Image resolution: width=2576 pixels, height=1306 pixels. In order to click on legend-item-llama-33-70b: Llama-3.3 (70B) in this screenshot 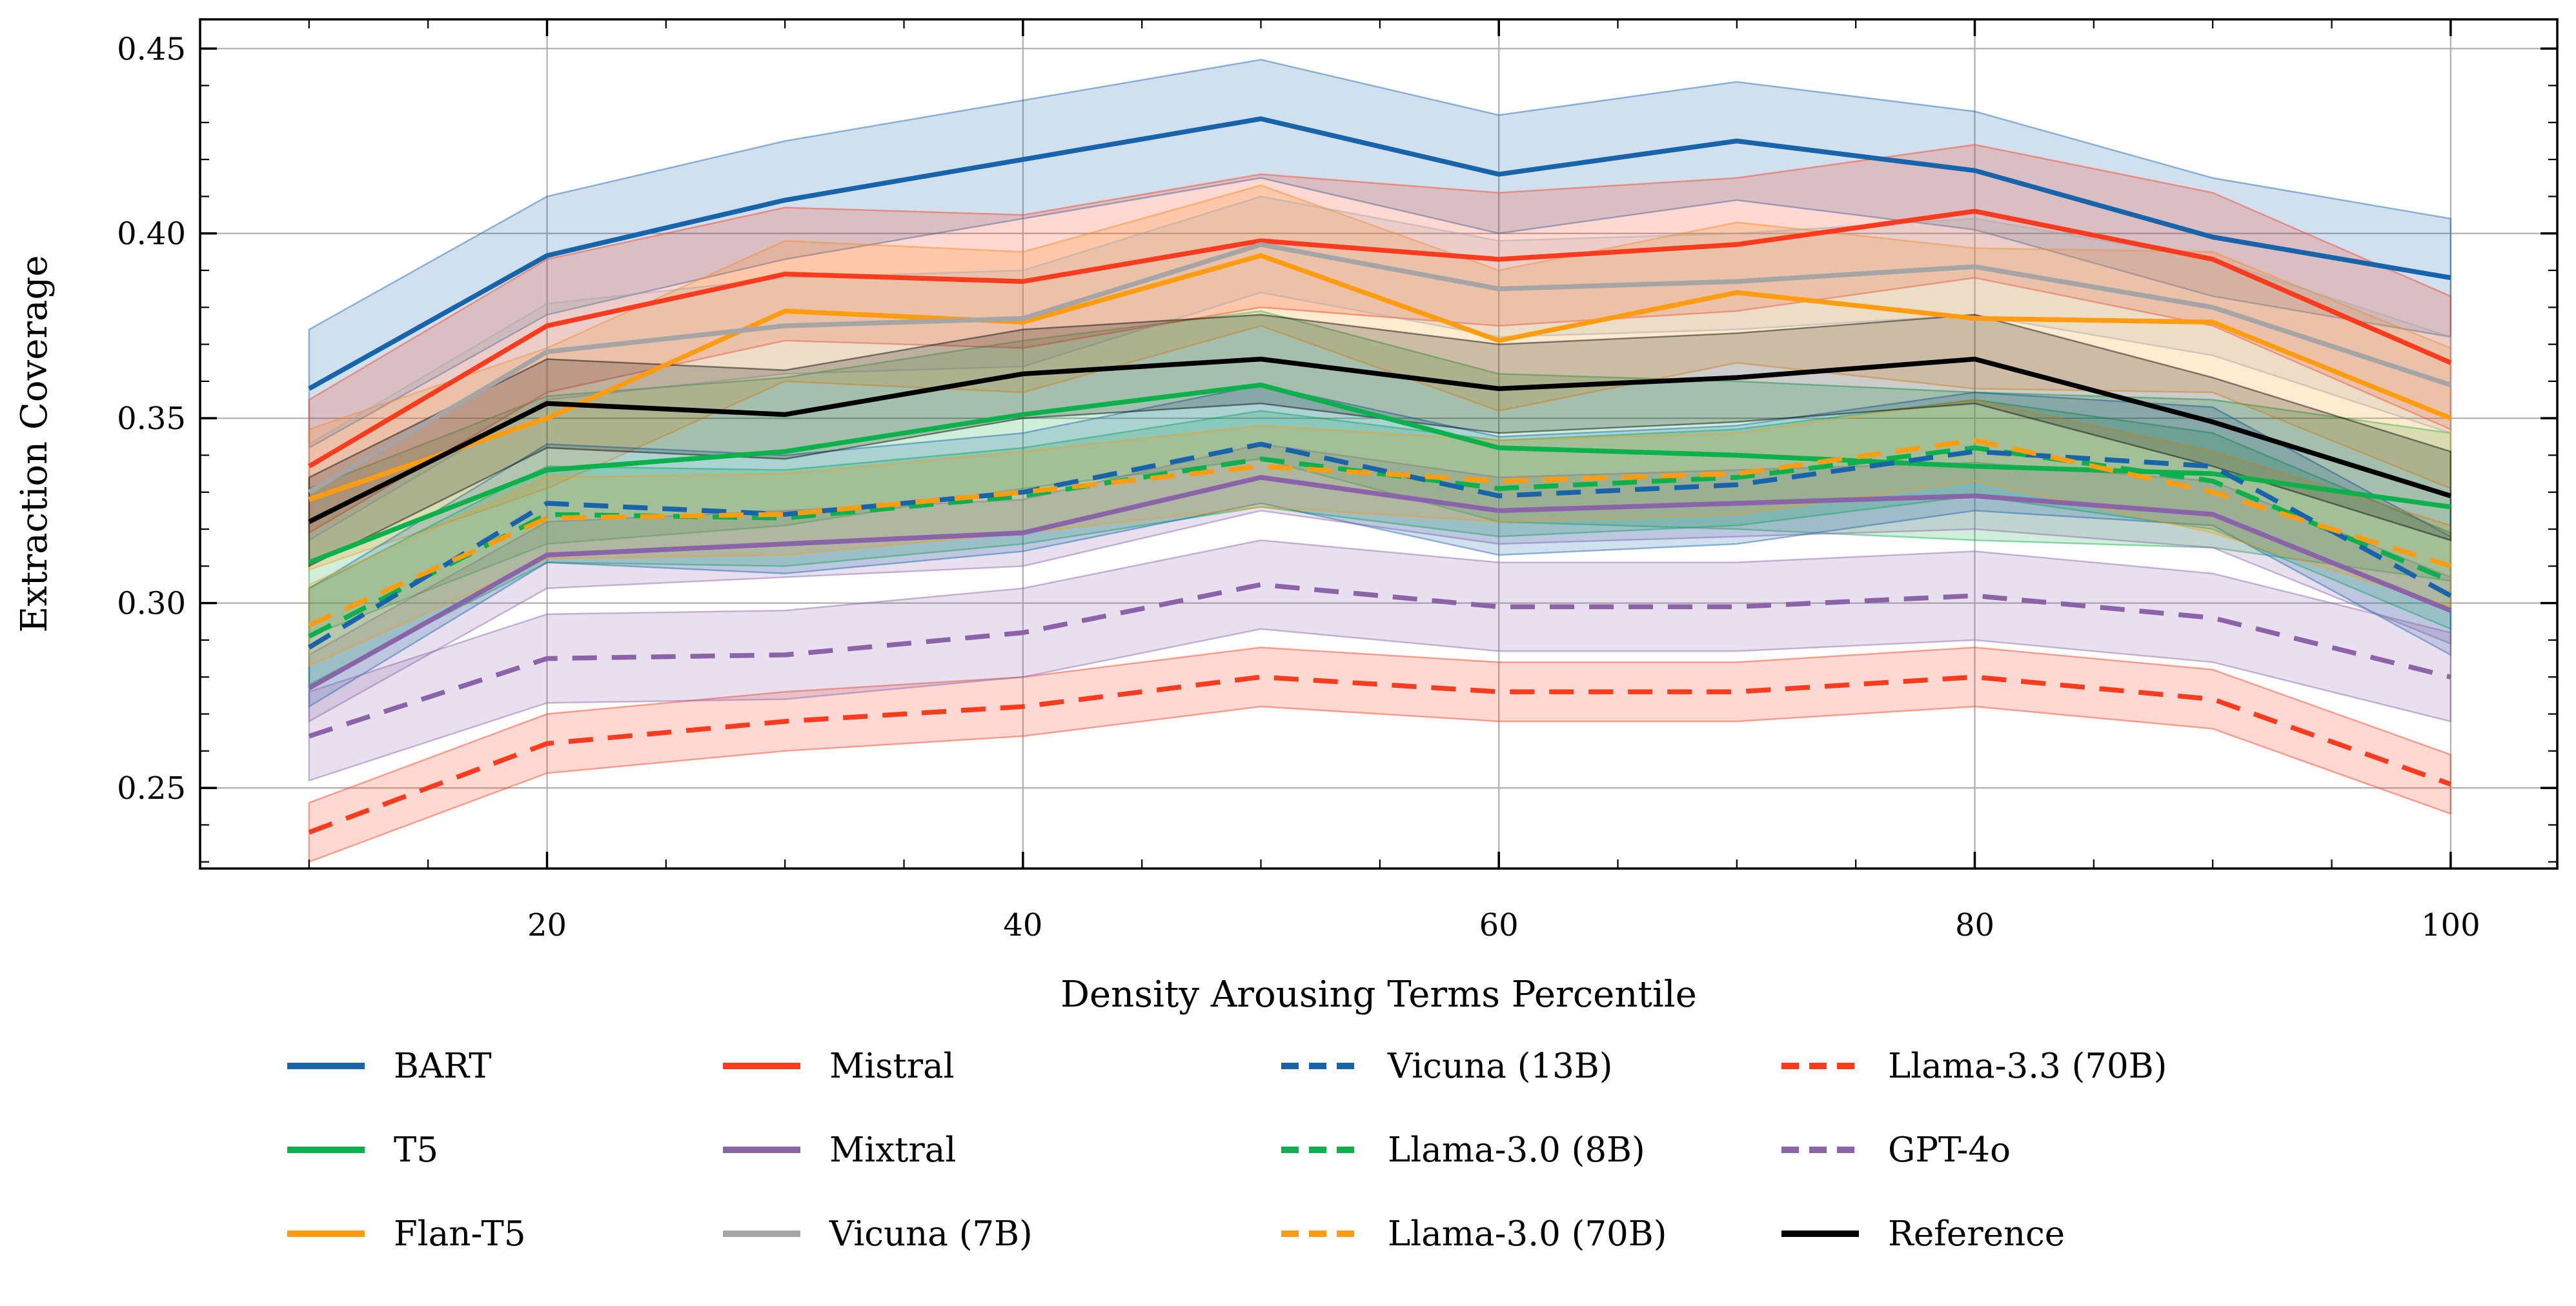, I will do `click(1974, 1067)`.